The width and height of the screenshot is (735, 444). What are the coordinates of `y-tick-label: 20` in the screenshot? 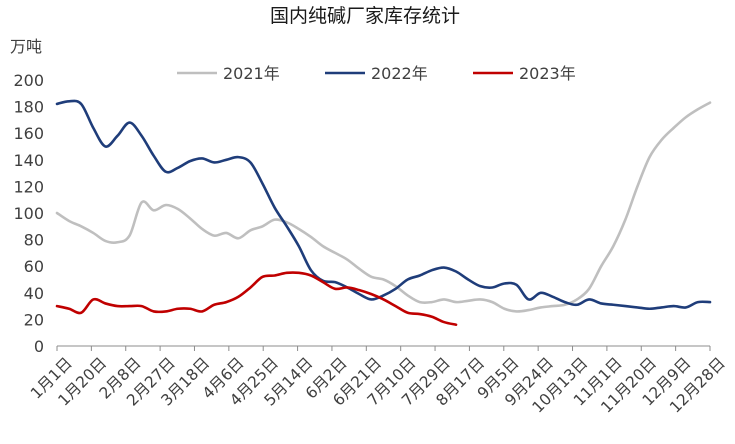 It's located at (34, 319).